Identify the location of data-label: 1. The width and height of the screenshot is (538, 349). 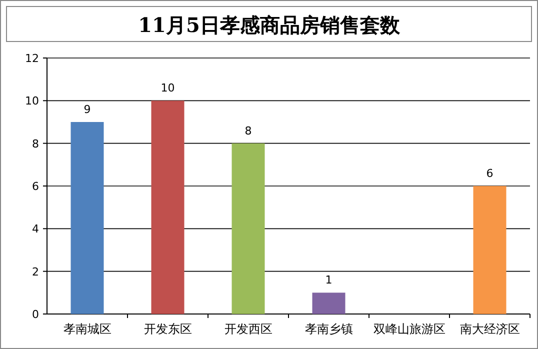
(328, 280).